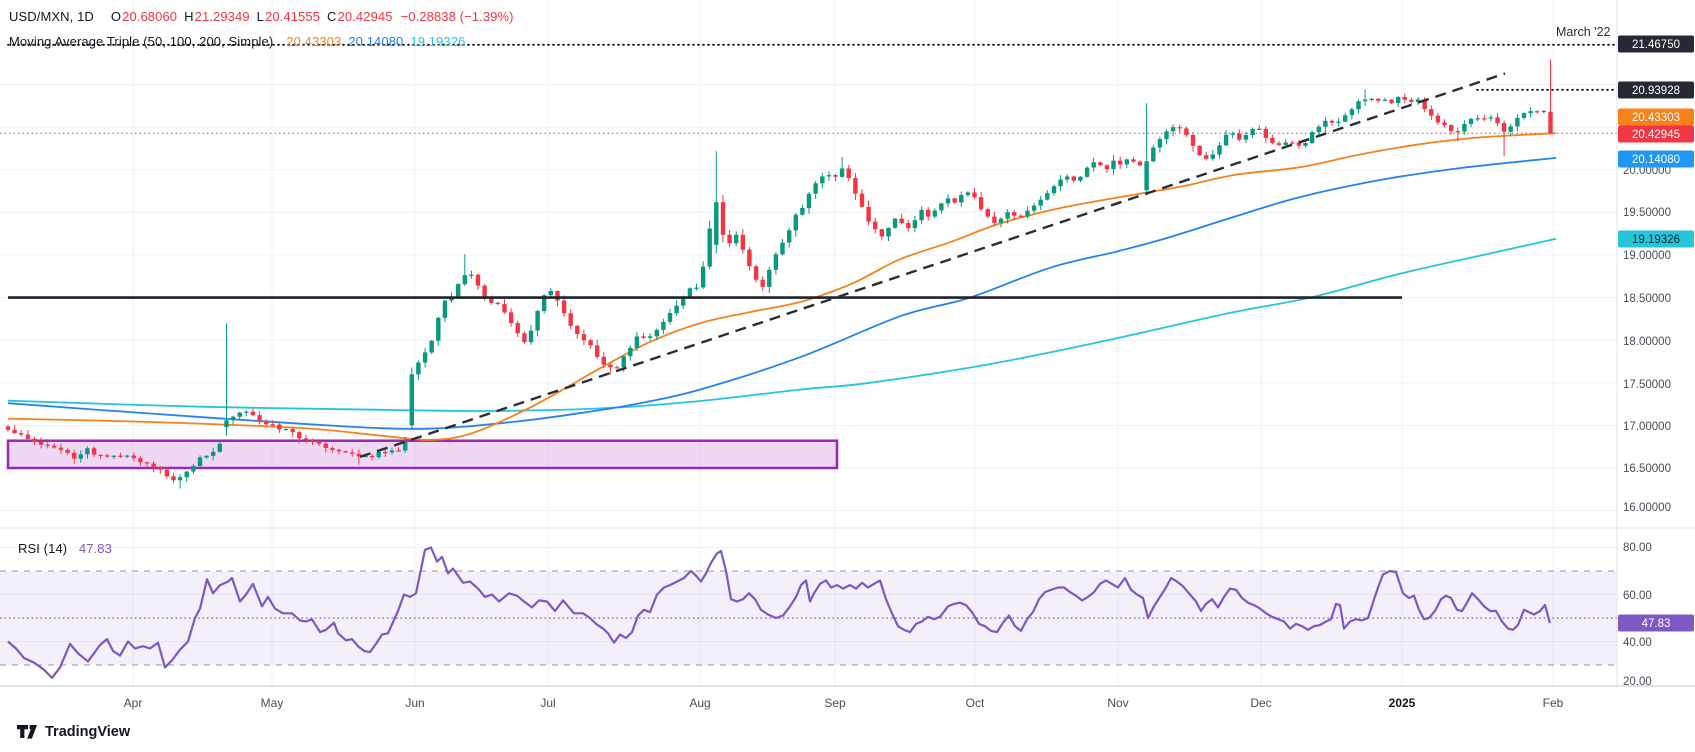  I want to click on rsi-indicator-name: RSI (14), so click(43, 548).